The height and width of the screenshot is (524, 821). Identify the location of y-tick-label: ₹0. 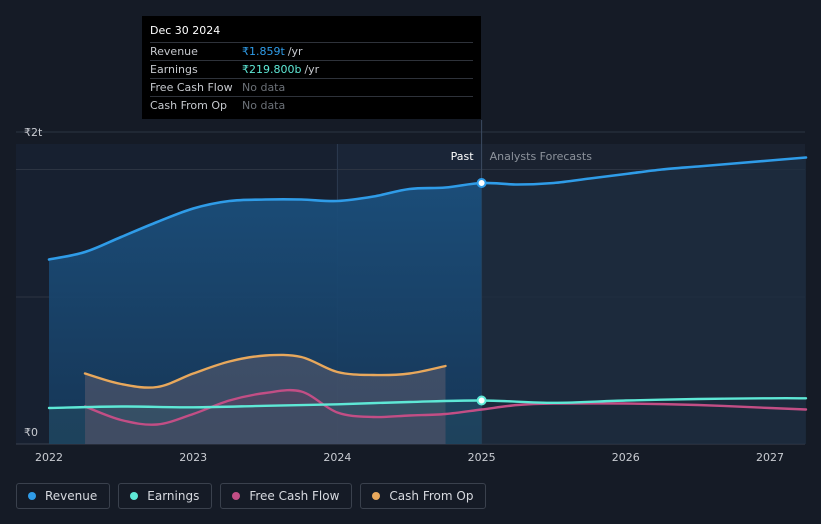
(31, 432).